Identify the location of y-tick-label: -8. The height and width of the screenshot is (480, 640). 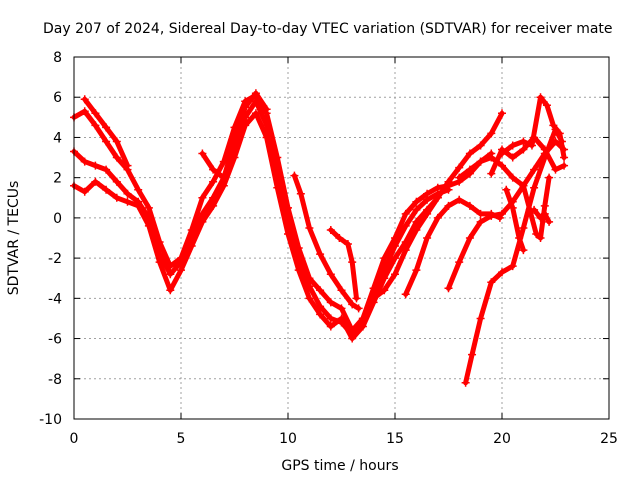
(55, 380).